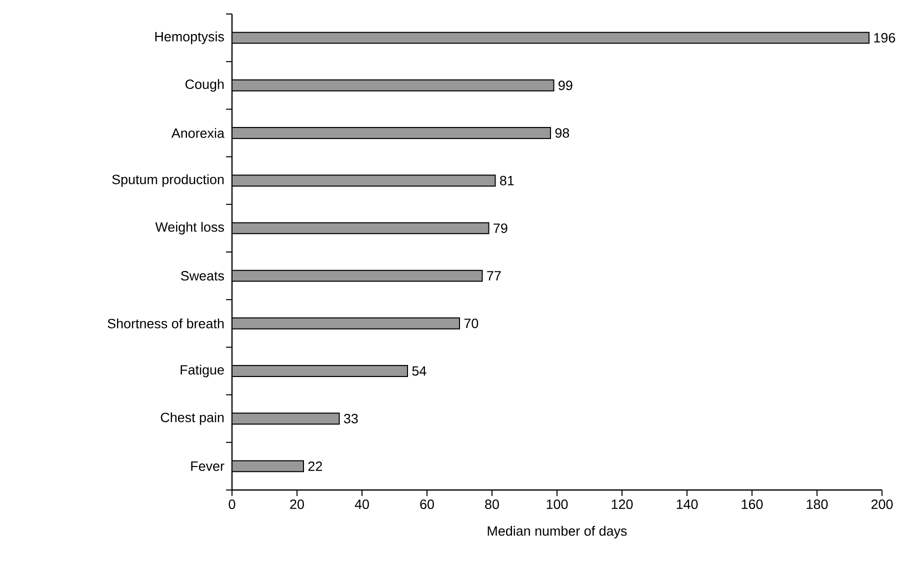 The height and width of the screenshot is (574, 915). I want to click on y-tick-label: Cough, so click(205, 85).